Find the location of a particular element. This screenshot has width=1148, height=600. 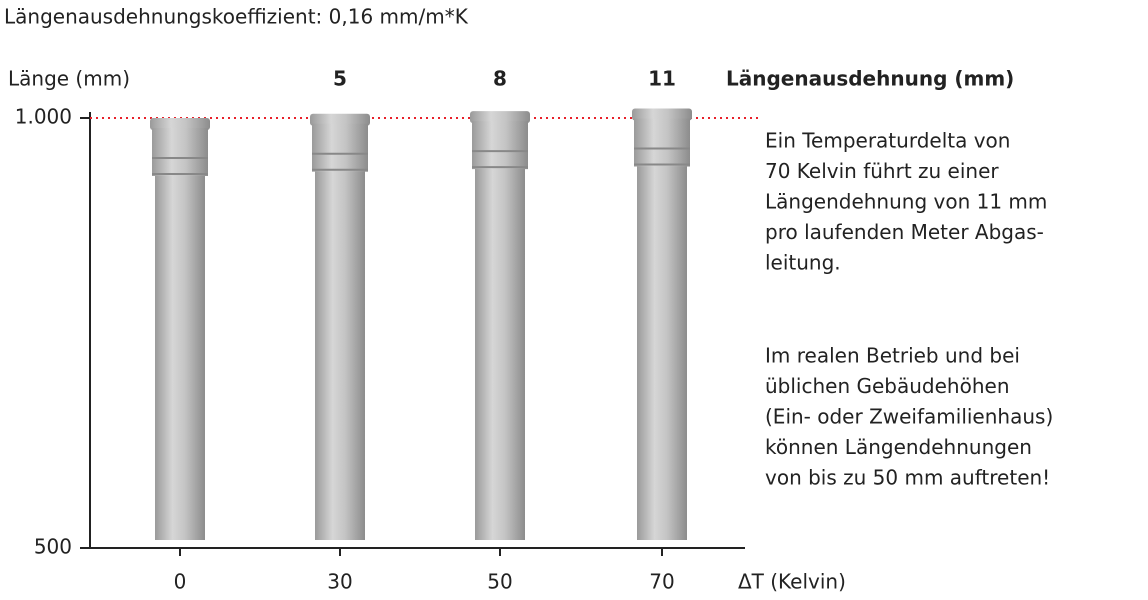

x-tick-label: 30 is located at coordinates (339, 582).